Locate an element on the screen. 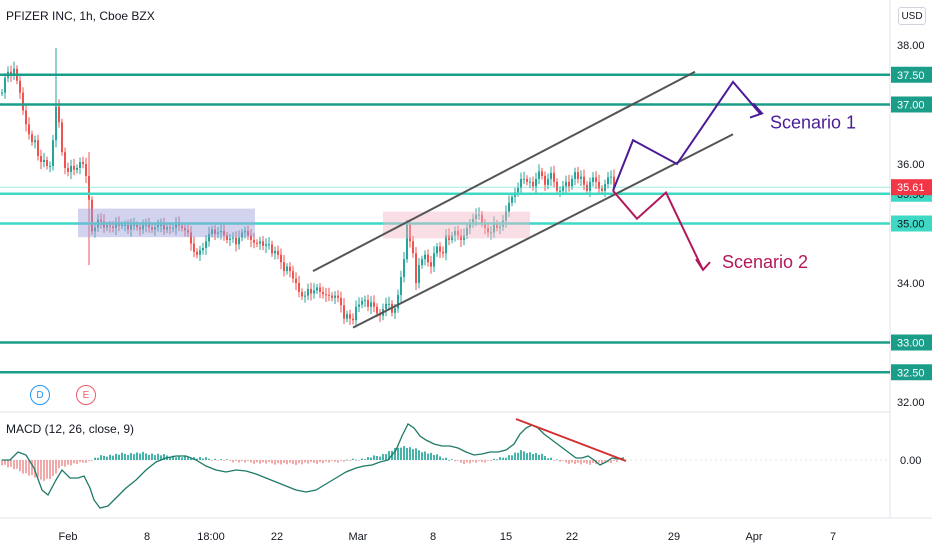 The height and width of the screenshot is (550, 932). scenario-1-path is located at coordinates (686, 136).